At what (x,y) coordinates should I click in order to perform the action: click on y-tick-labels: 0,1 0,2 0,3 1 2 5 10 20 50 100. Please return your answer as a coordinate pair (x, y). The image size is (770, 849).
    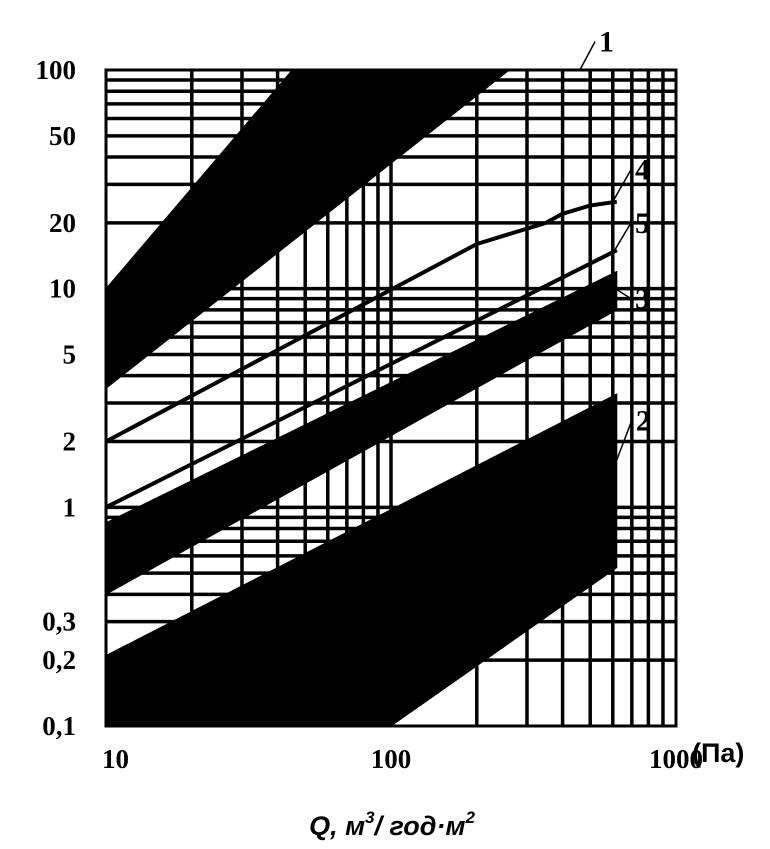
    Looking at the image, I should click on (56, 398).